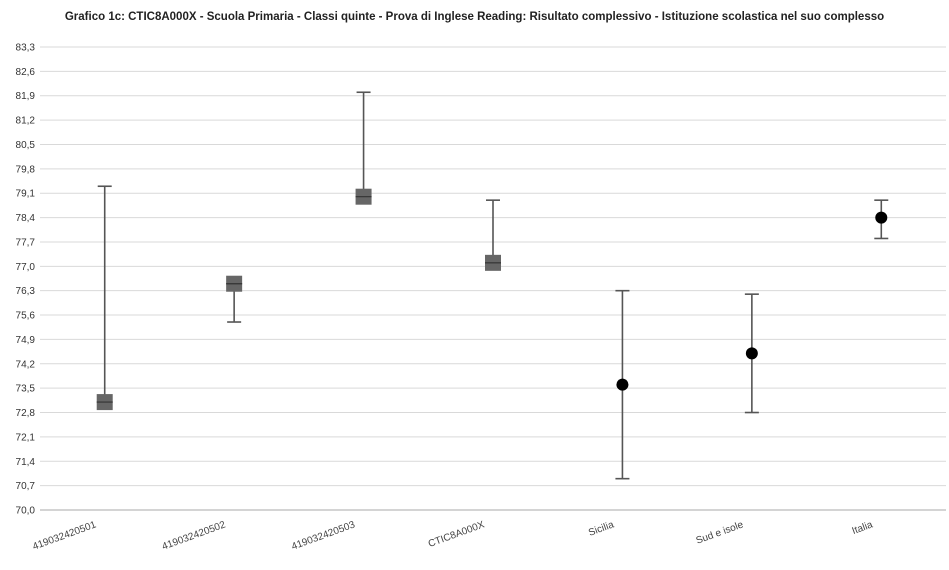  I want to click on y-tick-label: 72,8, so click(26, 413).